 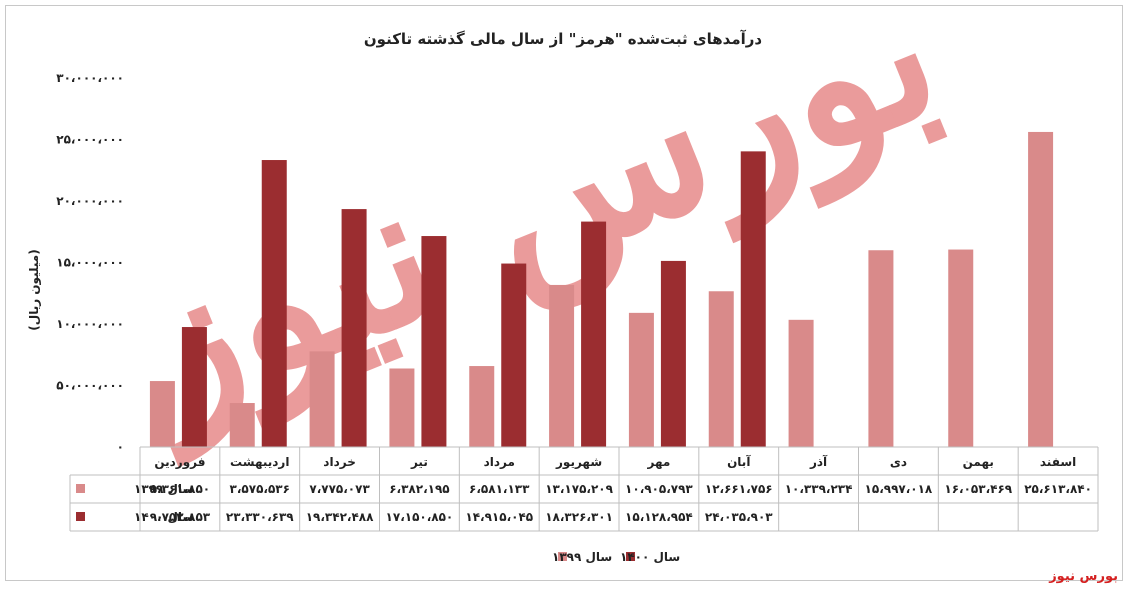 I want to click on x-tick-label: خرداد, so click(x=339, y=462).